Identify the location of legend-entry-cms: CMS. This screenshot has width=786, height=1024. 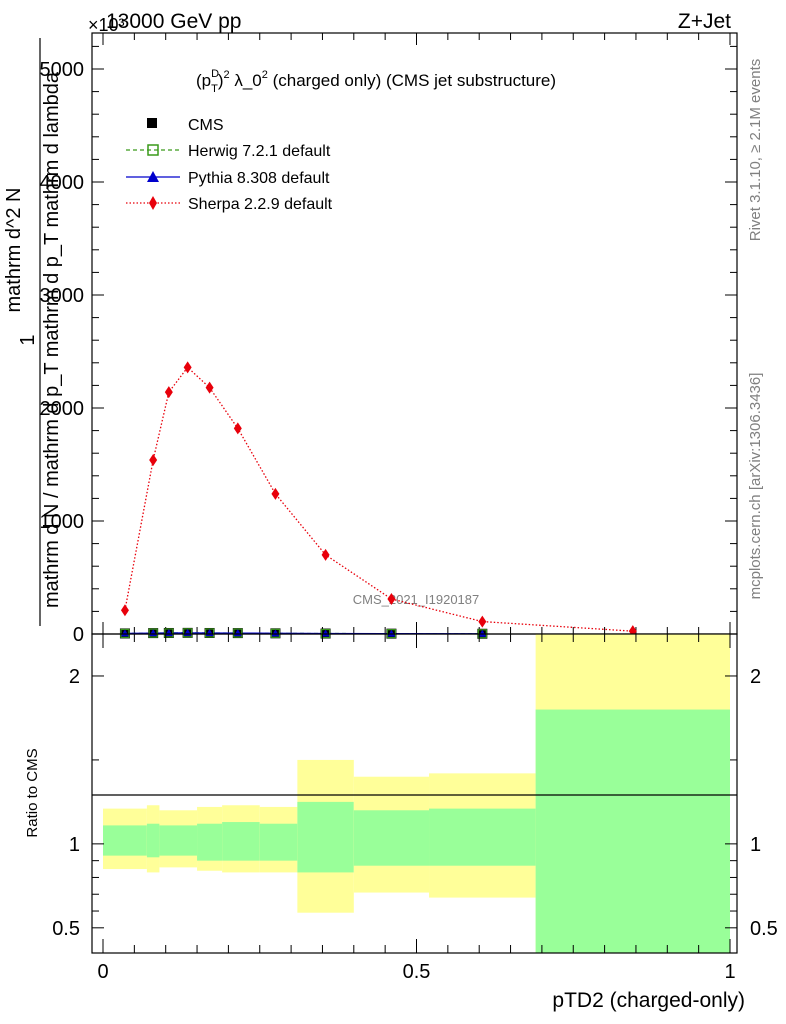
(185, 125).